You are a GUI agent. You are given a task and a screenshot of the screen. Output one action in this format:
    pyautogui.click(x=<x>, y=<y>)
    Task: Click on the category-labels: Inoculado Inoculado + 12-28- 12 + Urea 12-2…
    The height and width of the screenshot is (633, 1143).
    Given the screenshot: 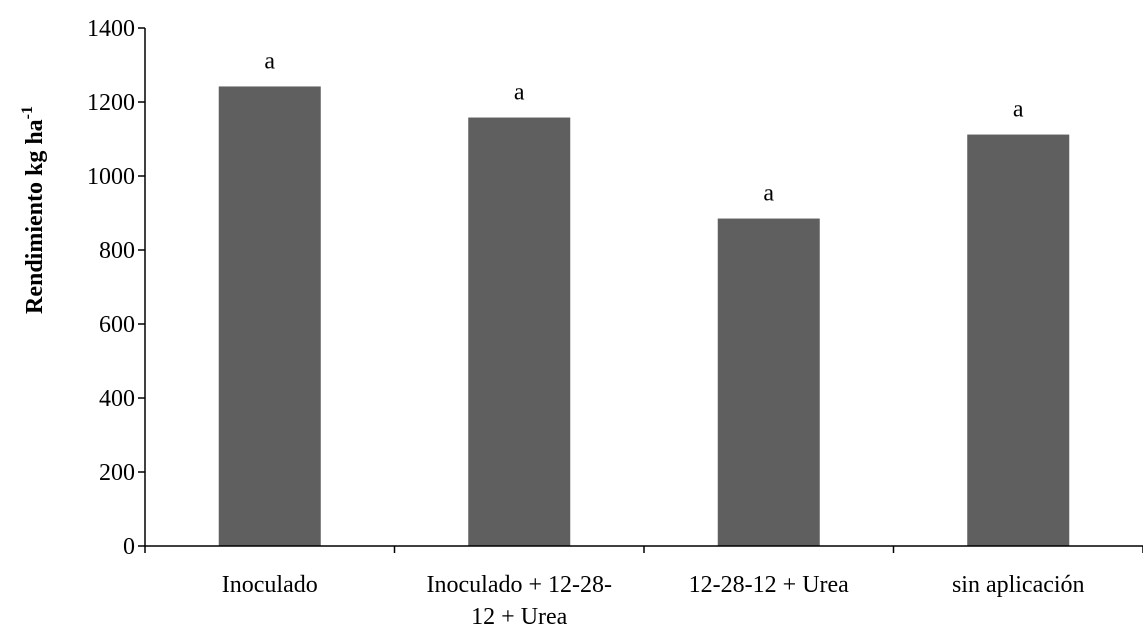 What is the action you would take?
    pyautogui.click(x=653, y=601)
    